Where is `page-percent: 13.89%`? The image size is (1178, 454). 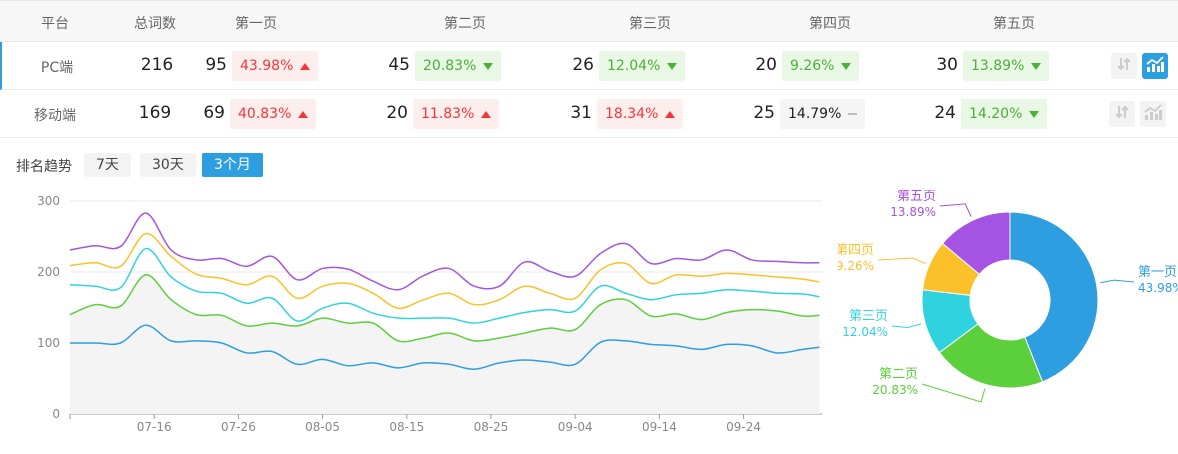
page-percent: 13.89% is located at coordinates (998, 66).